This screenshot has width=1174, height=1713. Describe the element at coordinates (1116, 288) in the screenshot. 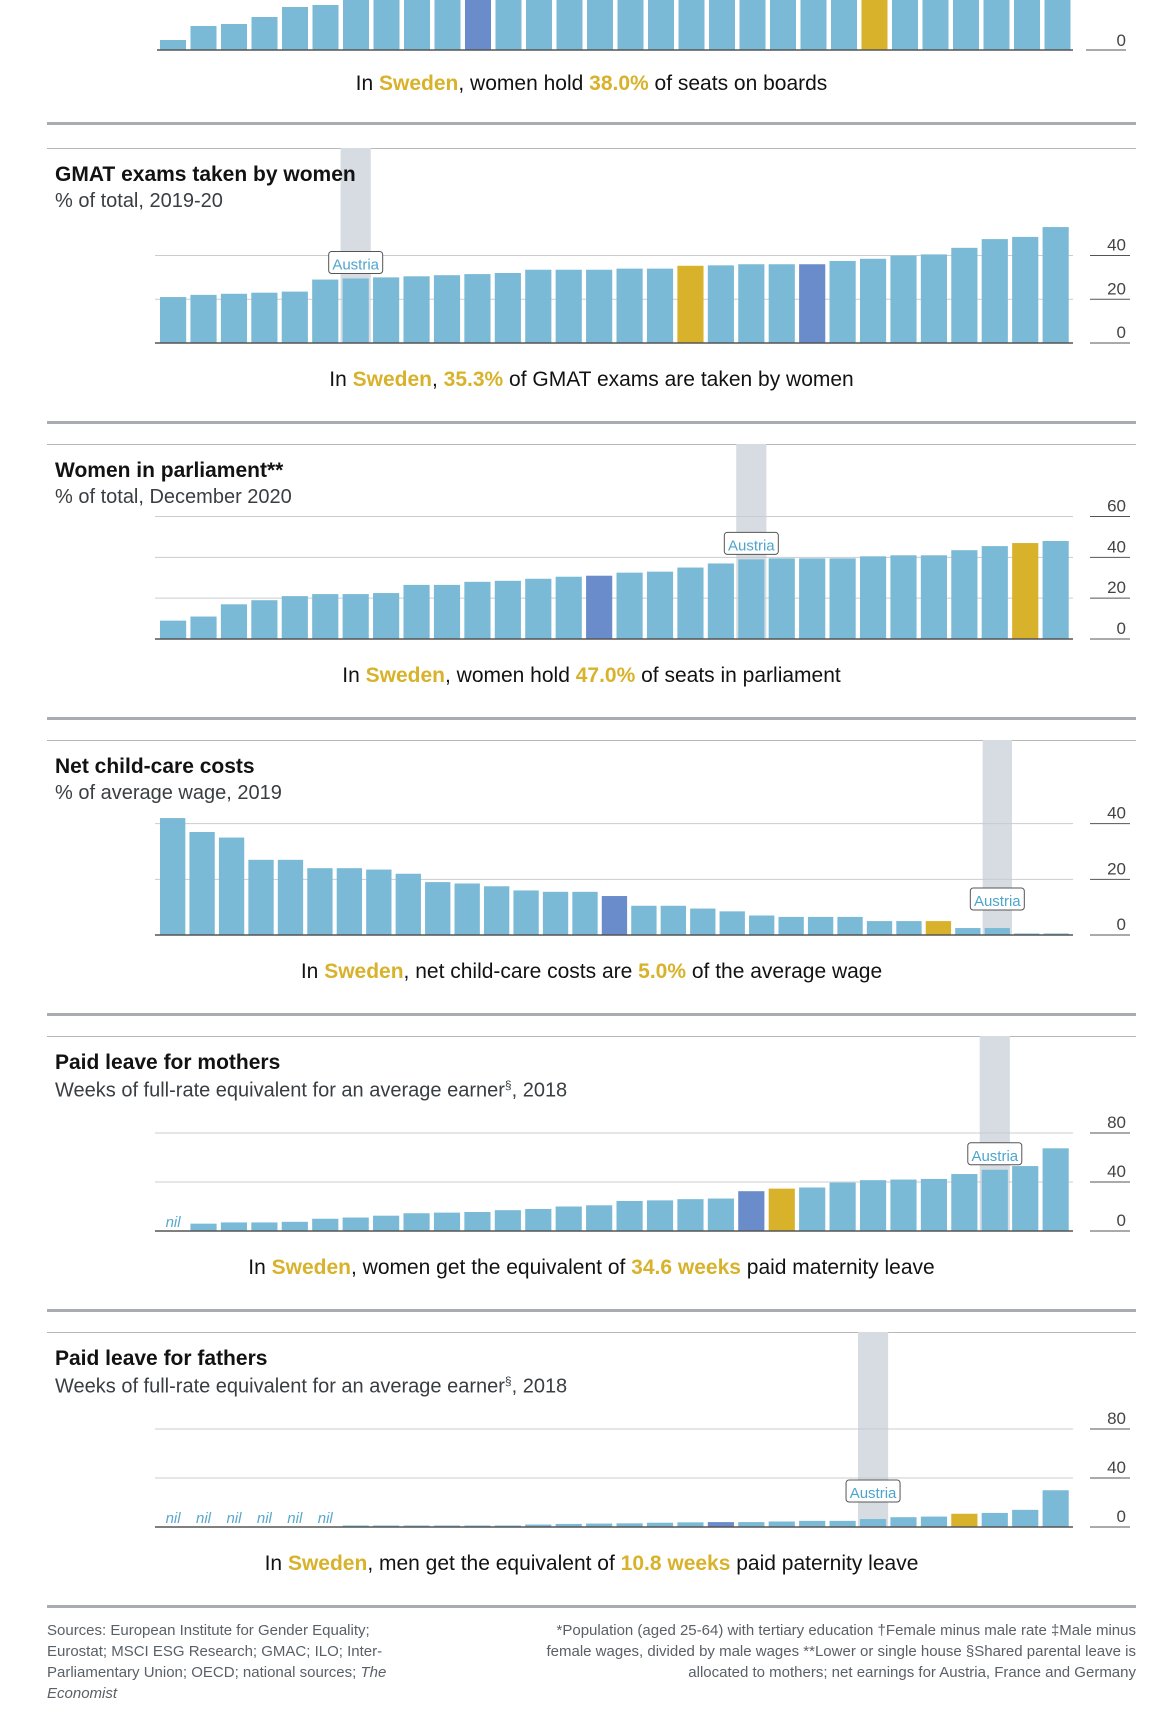

I see `y-tick-label: 20` at that location.